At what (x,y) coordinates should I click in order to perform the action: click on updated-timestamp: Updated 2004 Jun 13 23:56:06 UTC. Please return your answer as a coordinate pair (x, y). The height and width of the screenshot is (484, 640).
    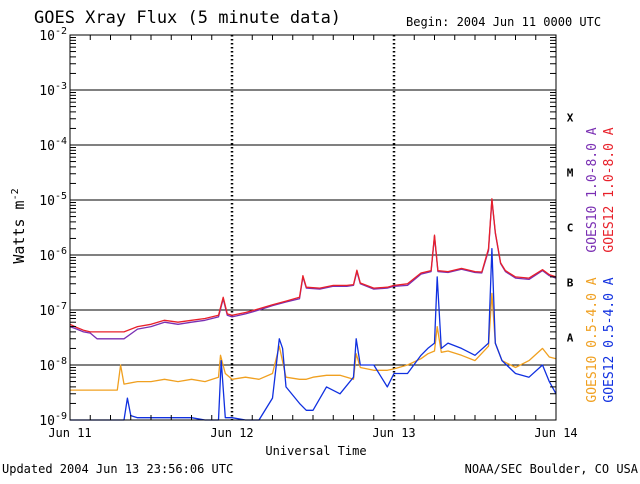
    Looking at the image, I should click on (117, 469).